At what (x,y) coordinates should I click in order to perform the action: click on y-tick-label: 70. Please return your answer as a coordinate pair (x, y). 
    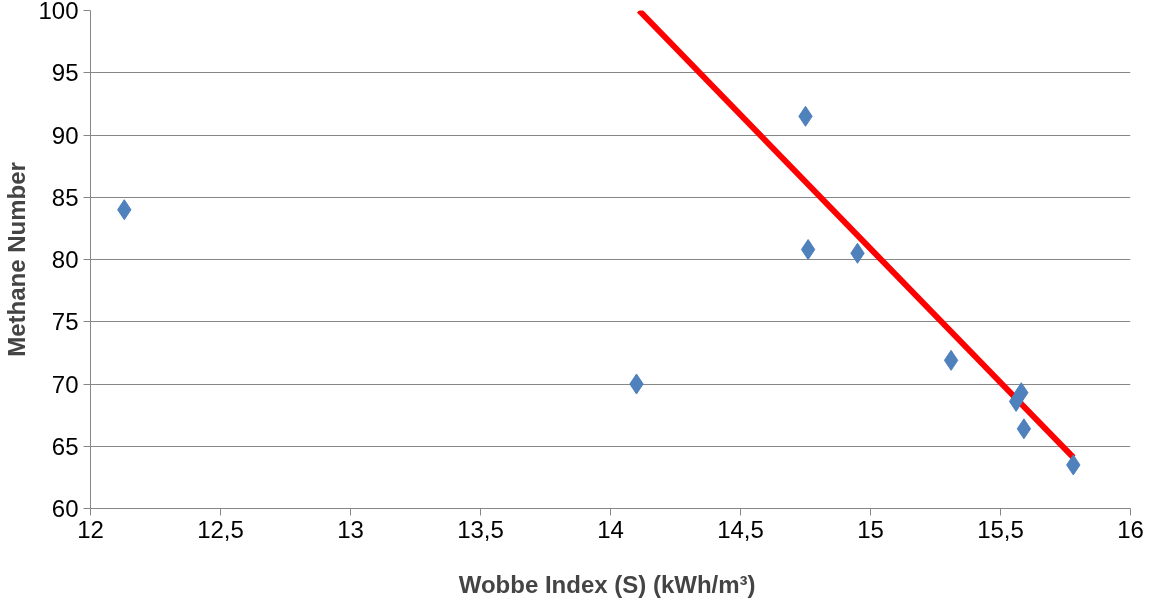
    Looking at the image, I should click on (65, 384).